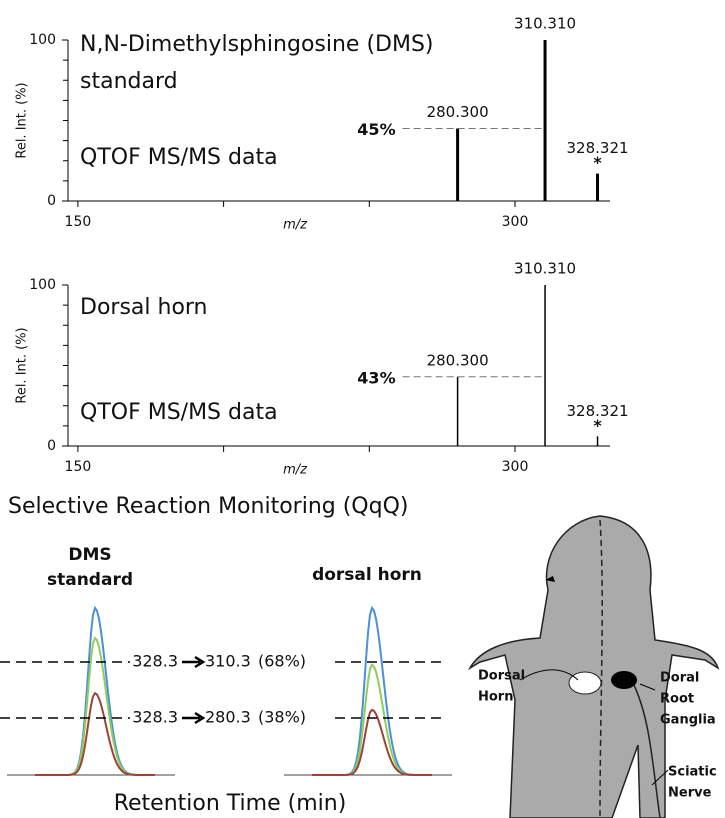 This screenshot has height=818, width=725. I want to click on nerve, so click(647, 751).